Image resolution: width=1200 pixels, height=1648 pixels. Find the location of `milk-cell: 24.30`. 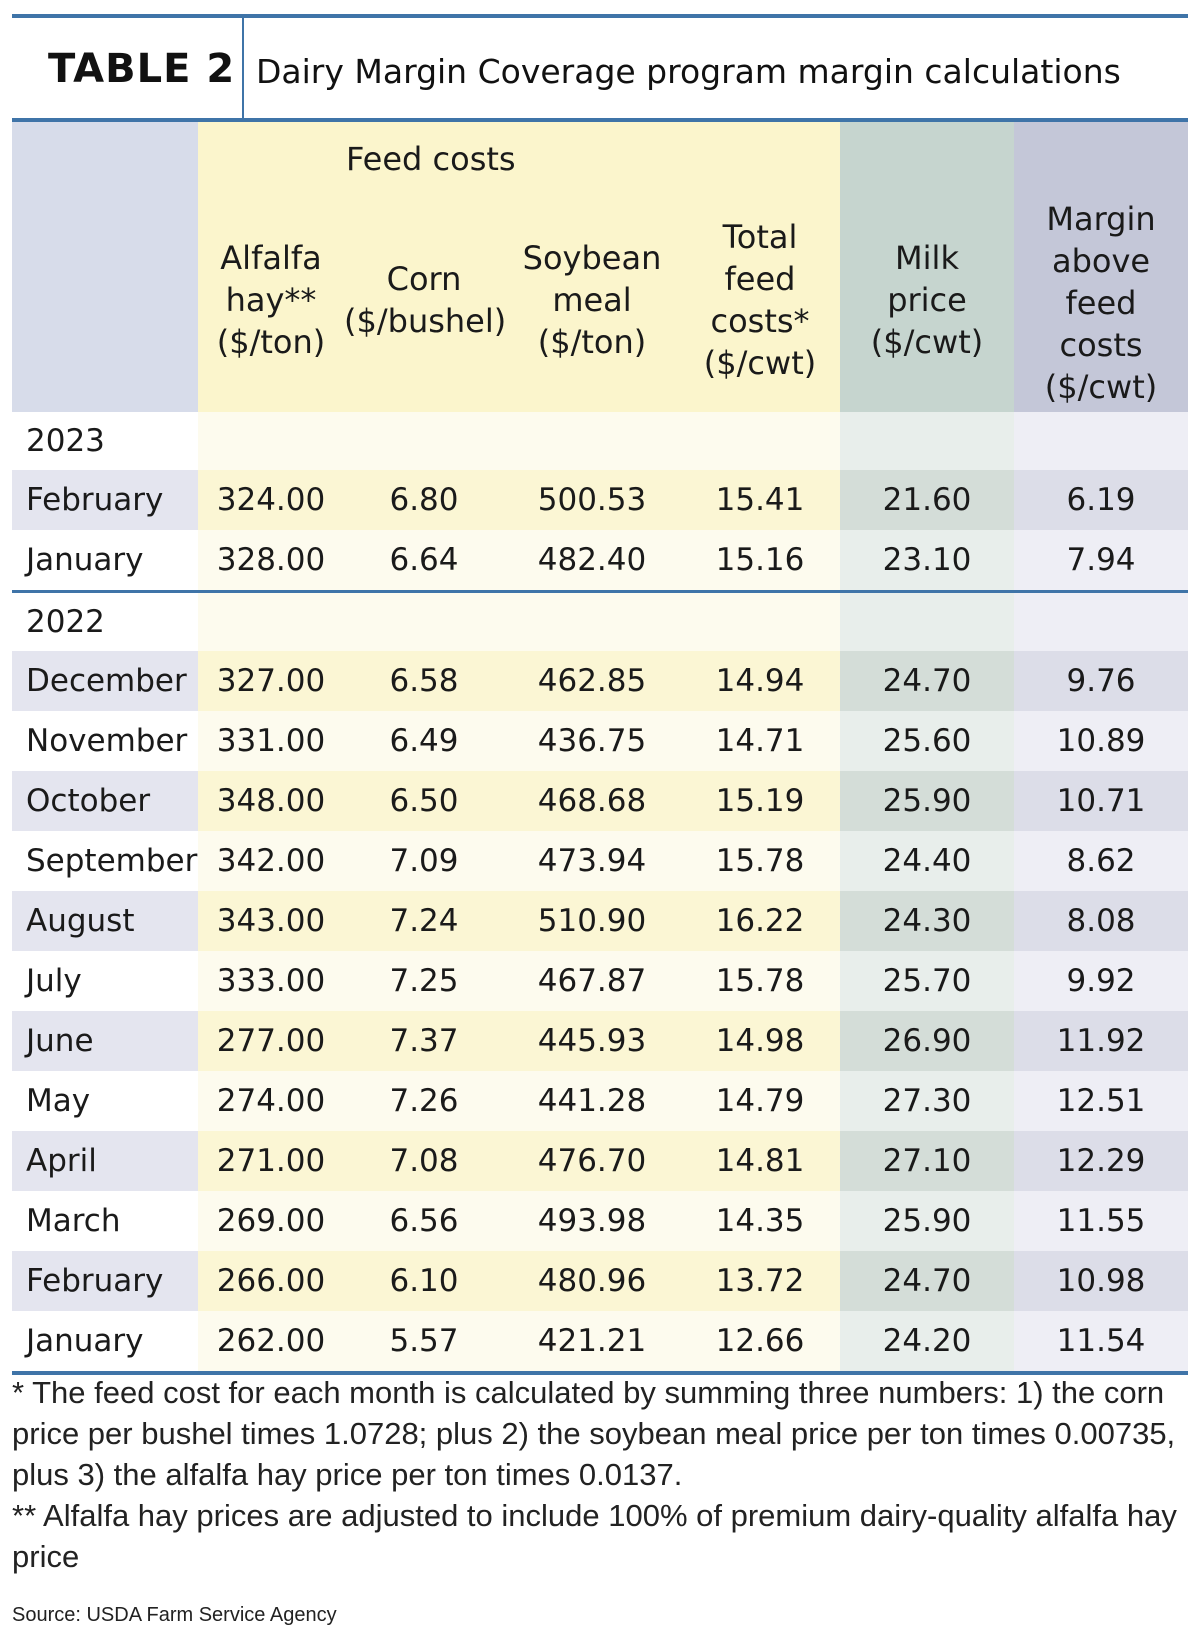

milk-cell: 24.30 is located at coordinates (927, 921).